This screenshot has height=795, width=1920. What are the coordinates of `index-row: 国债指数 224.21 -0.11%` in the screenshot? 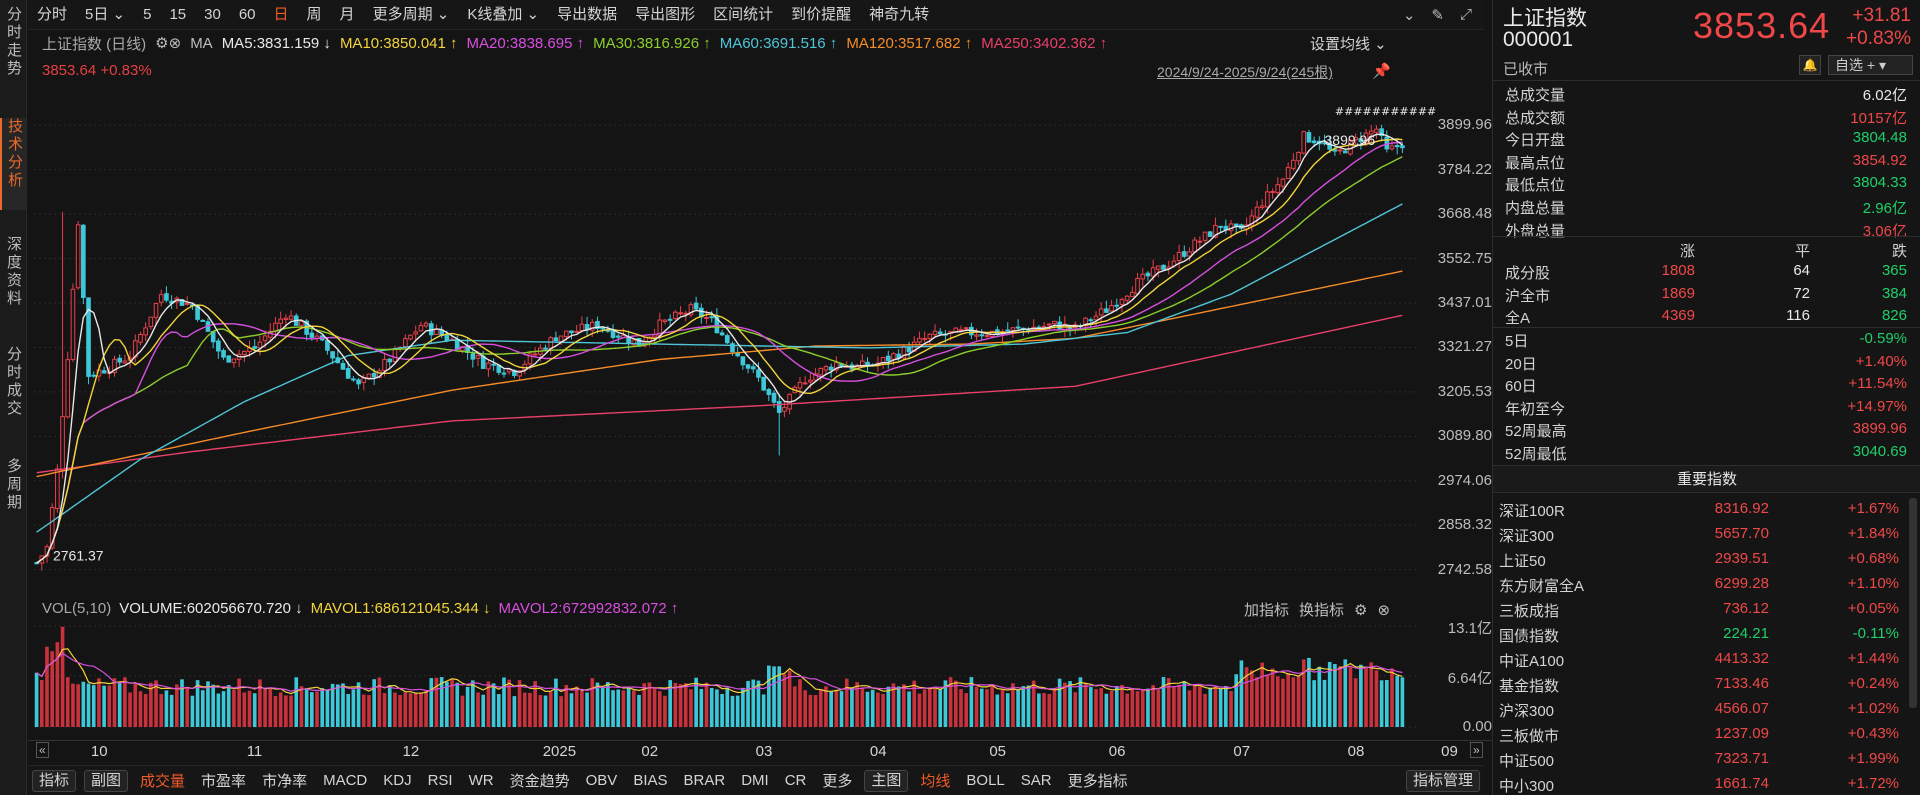 It's located at (1699, 636).